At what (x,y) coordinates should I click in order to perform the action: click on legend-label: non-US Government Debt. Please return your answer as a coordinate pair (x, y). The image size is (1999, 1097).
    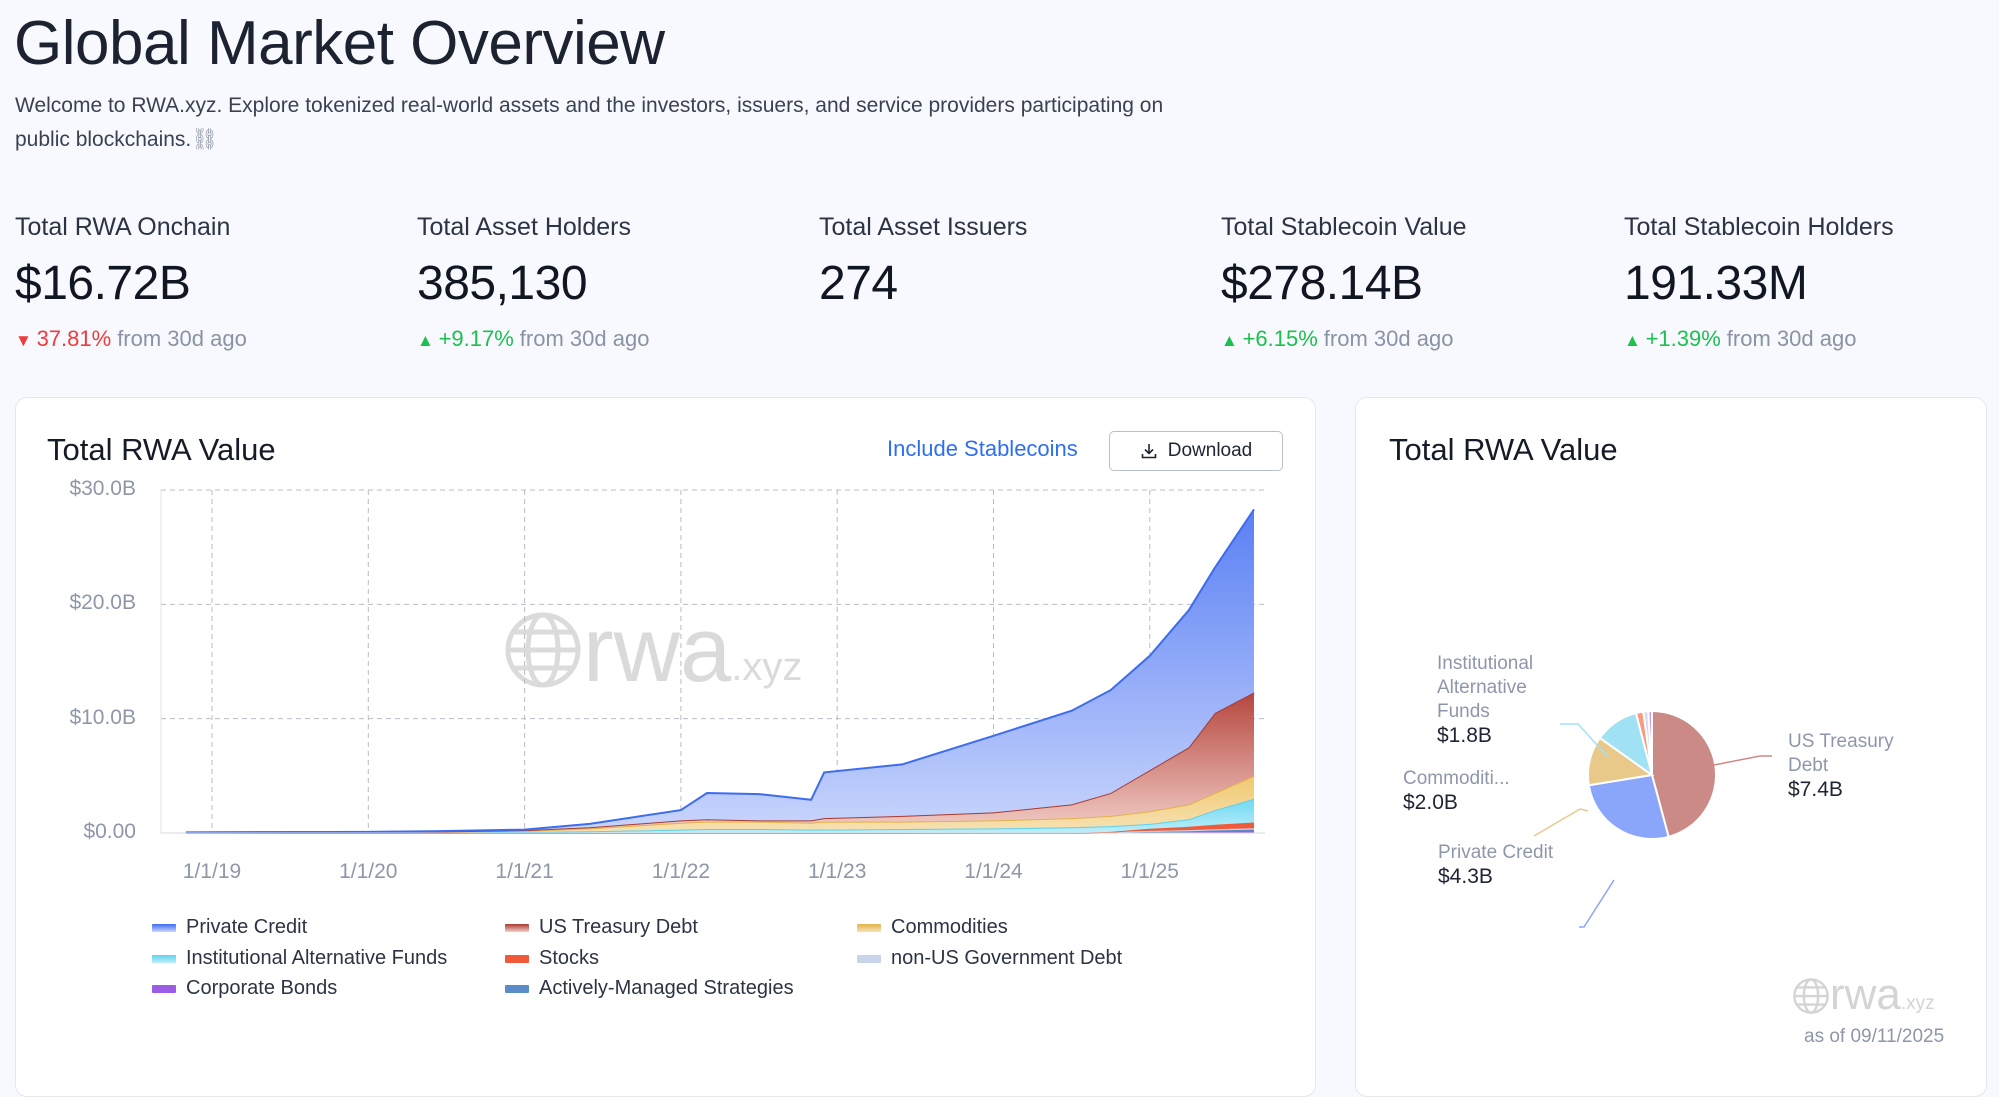
    Looking at the image, I should click on (1007, 958).